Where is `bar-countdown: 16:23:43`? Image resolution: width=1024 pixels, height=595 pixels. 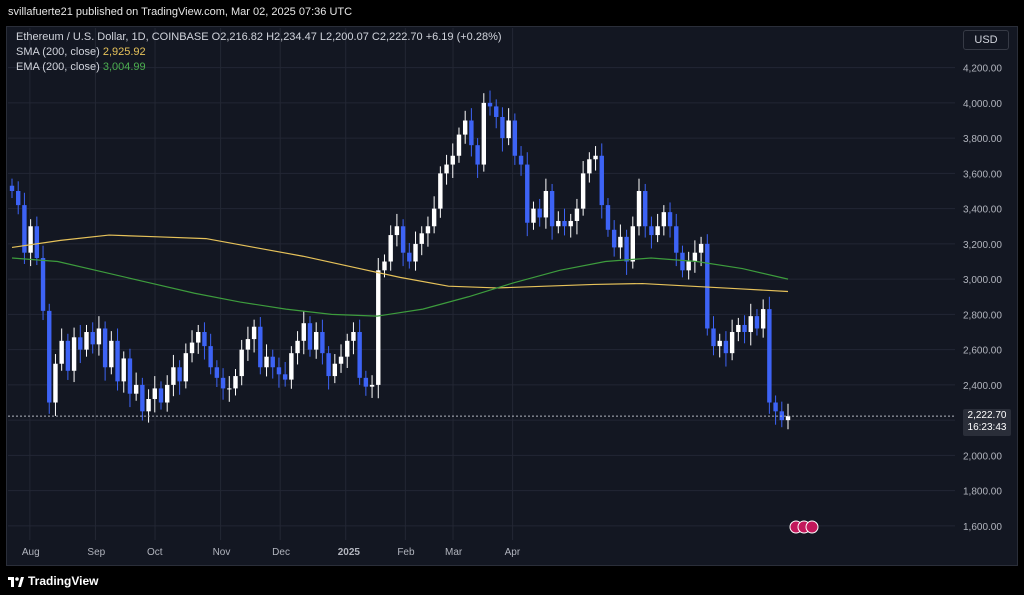 bar-countdown: 16:23:43 is located at coordinates (987, 427).